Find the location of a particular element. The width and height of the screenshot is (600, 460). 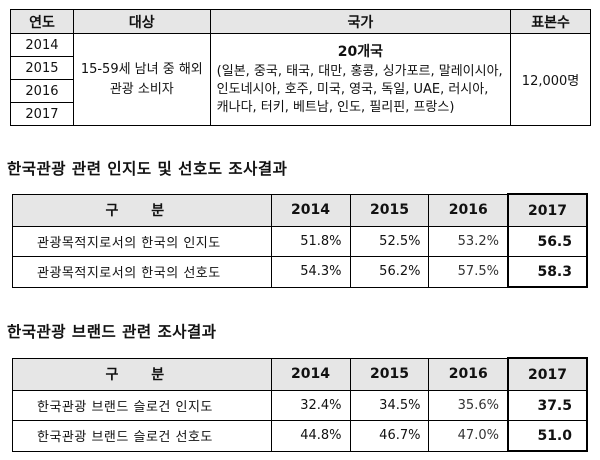

target-header: 대상 is located at coordinates (141, 21).